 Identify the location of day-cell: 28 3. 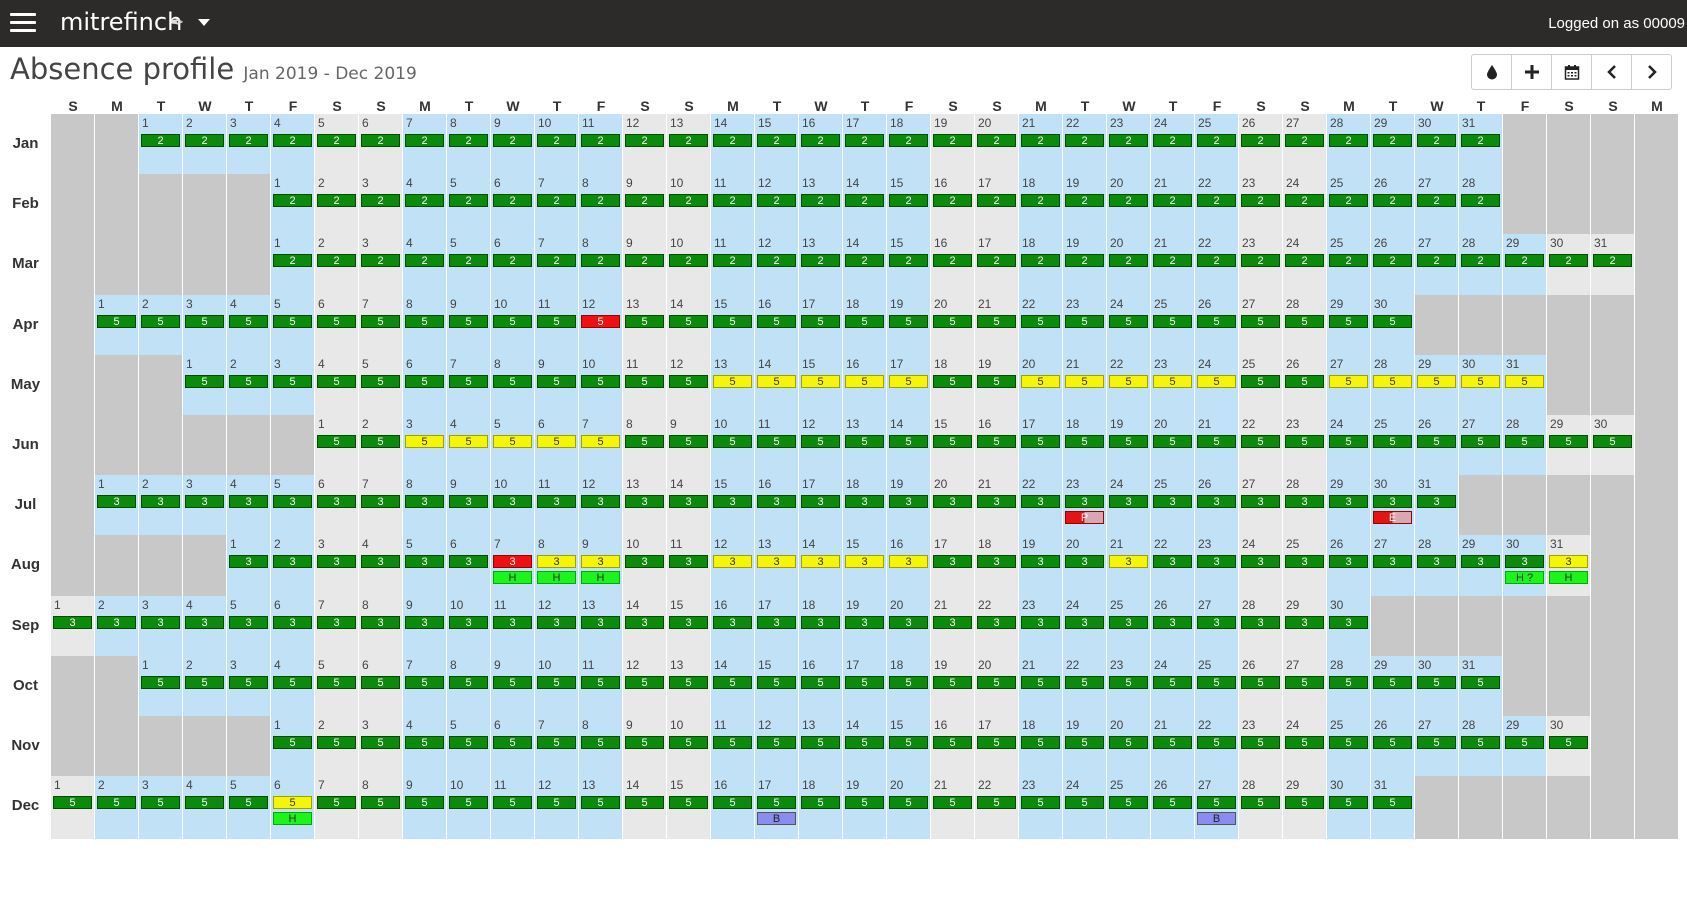
(1260, 627).